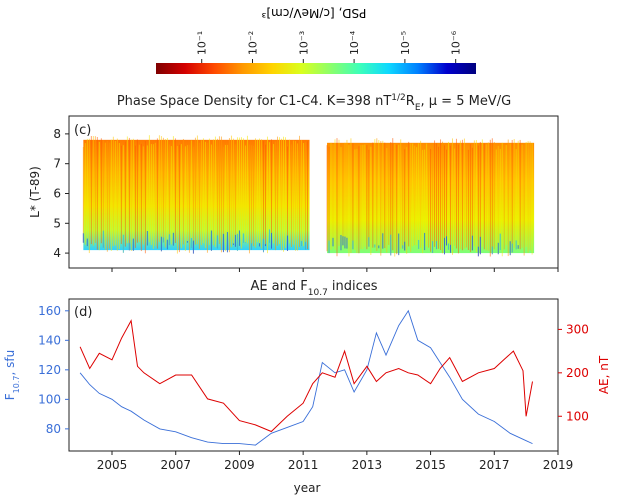 This screenshot has height=499, width=624. I want to click on ae-axis-label: AE, nT, so click(604, 374).